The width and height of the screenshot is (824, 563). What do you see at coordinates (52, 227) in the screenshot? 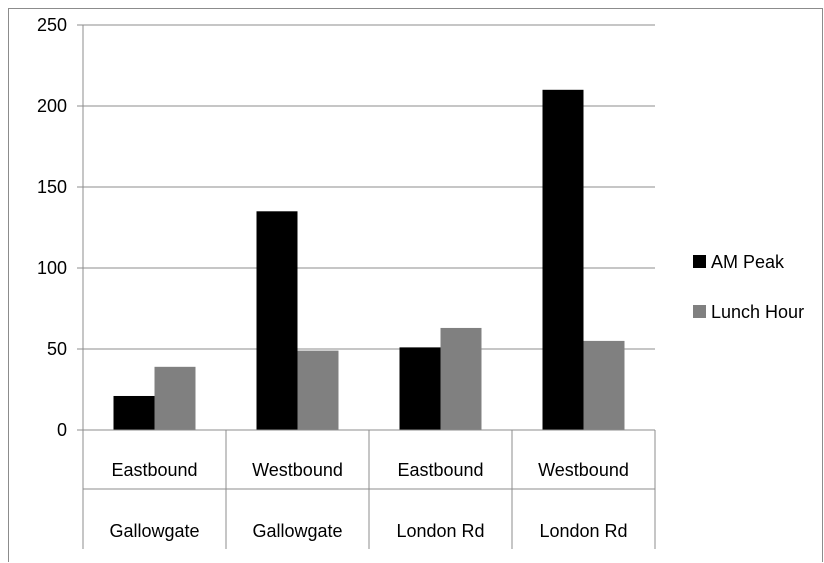
I see `y-tick-labels: 0 50 100 150 200 250` at bounding box center [52, 227].